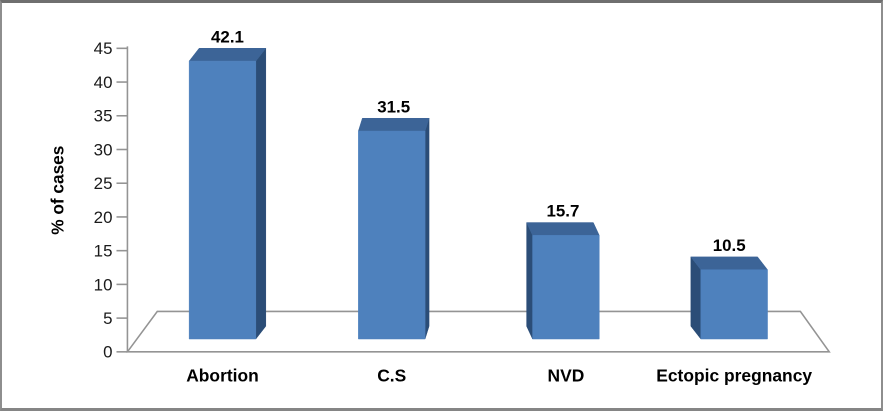  Describe the element at coordinates (391, 375) in the screenshot. I see `category-label-c-s: C.S` at that location.